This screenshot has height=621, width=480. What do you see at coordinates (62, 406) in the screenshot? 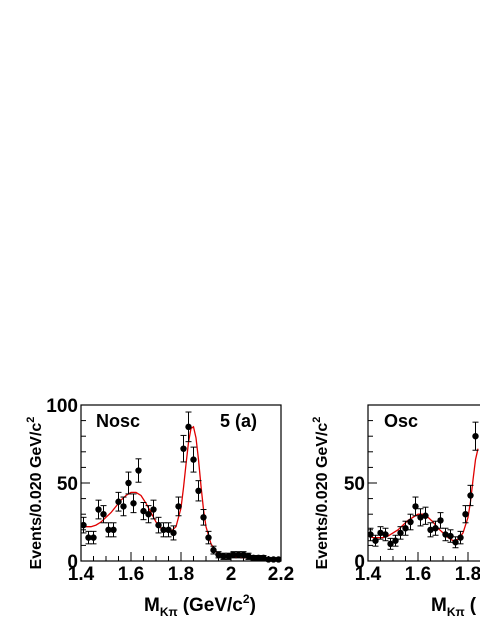
I see `y-tick-label: 100` at bounding box center [62, 406].